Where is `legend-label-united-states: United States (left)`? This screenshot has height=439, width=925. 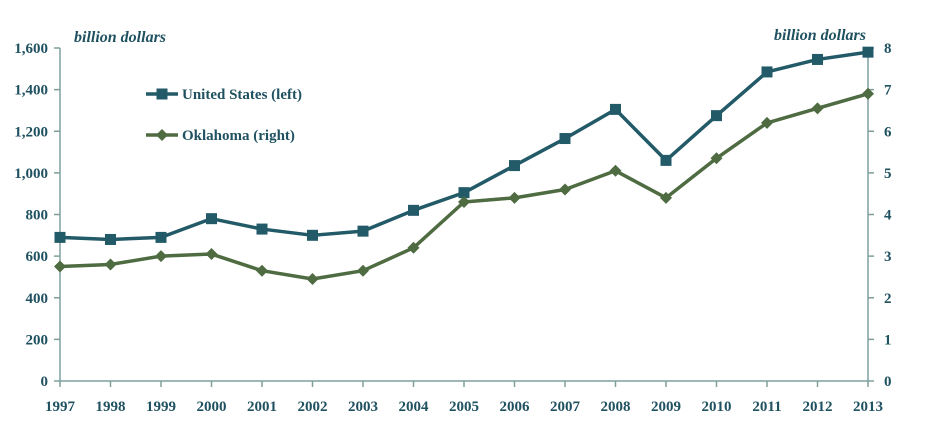
legend-label-united-states: United States (left) is located at coordinates (242, 95).